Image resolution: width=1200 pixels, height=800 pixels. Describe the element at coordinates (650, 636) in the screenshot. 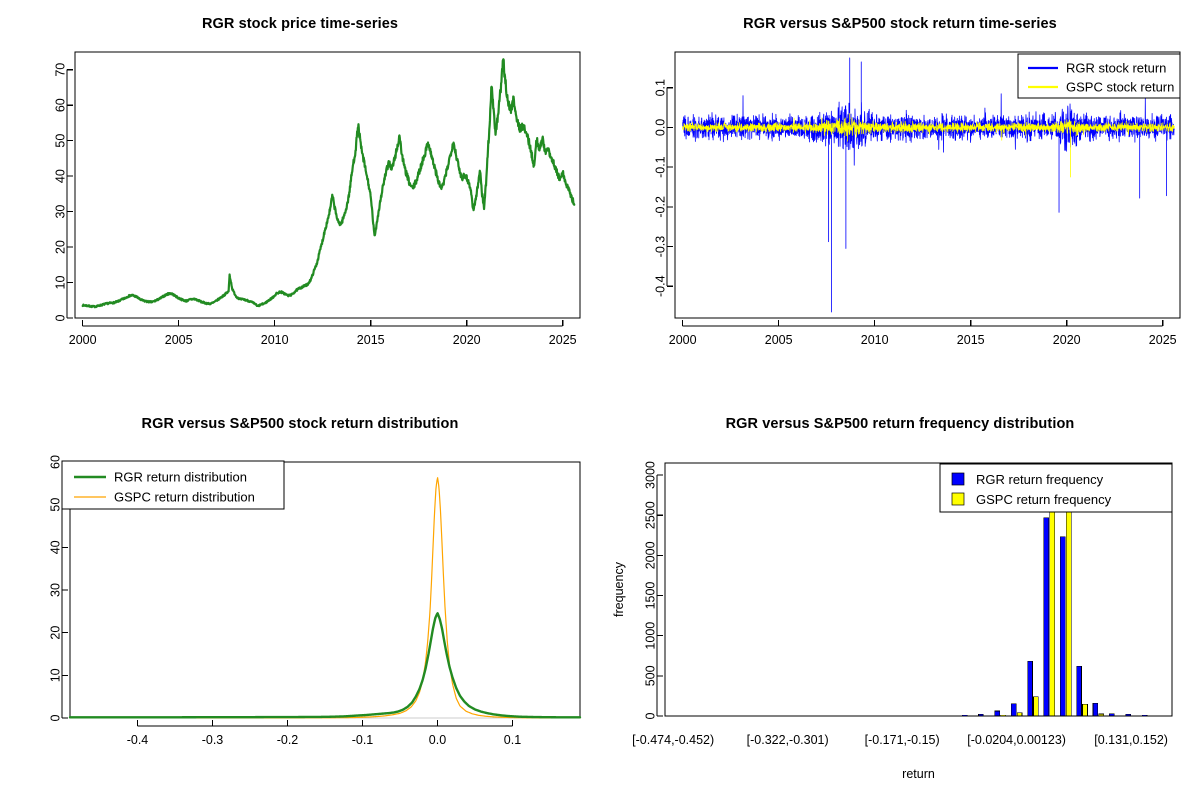

I see `y-tick-label: 1000` at that location.